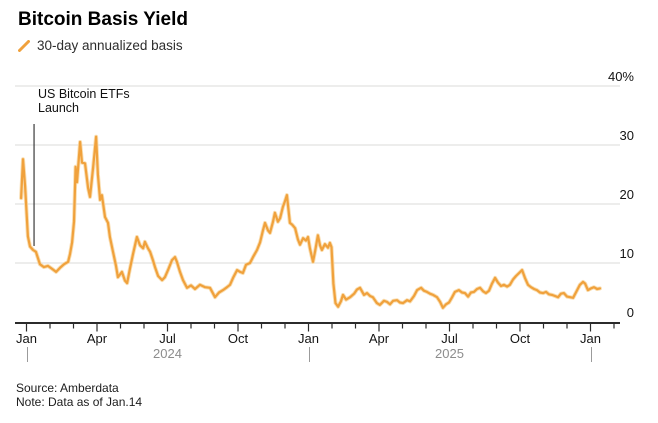 Image resolution: width=658 pixels, height=423 pixels. Describe the element at coordinates (103, 19) in the screenshot. I see `page-title: Bitcoin Basis Yield` at that location.